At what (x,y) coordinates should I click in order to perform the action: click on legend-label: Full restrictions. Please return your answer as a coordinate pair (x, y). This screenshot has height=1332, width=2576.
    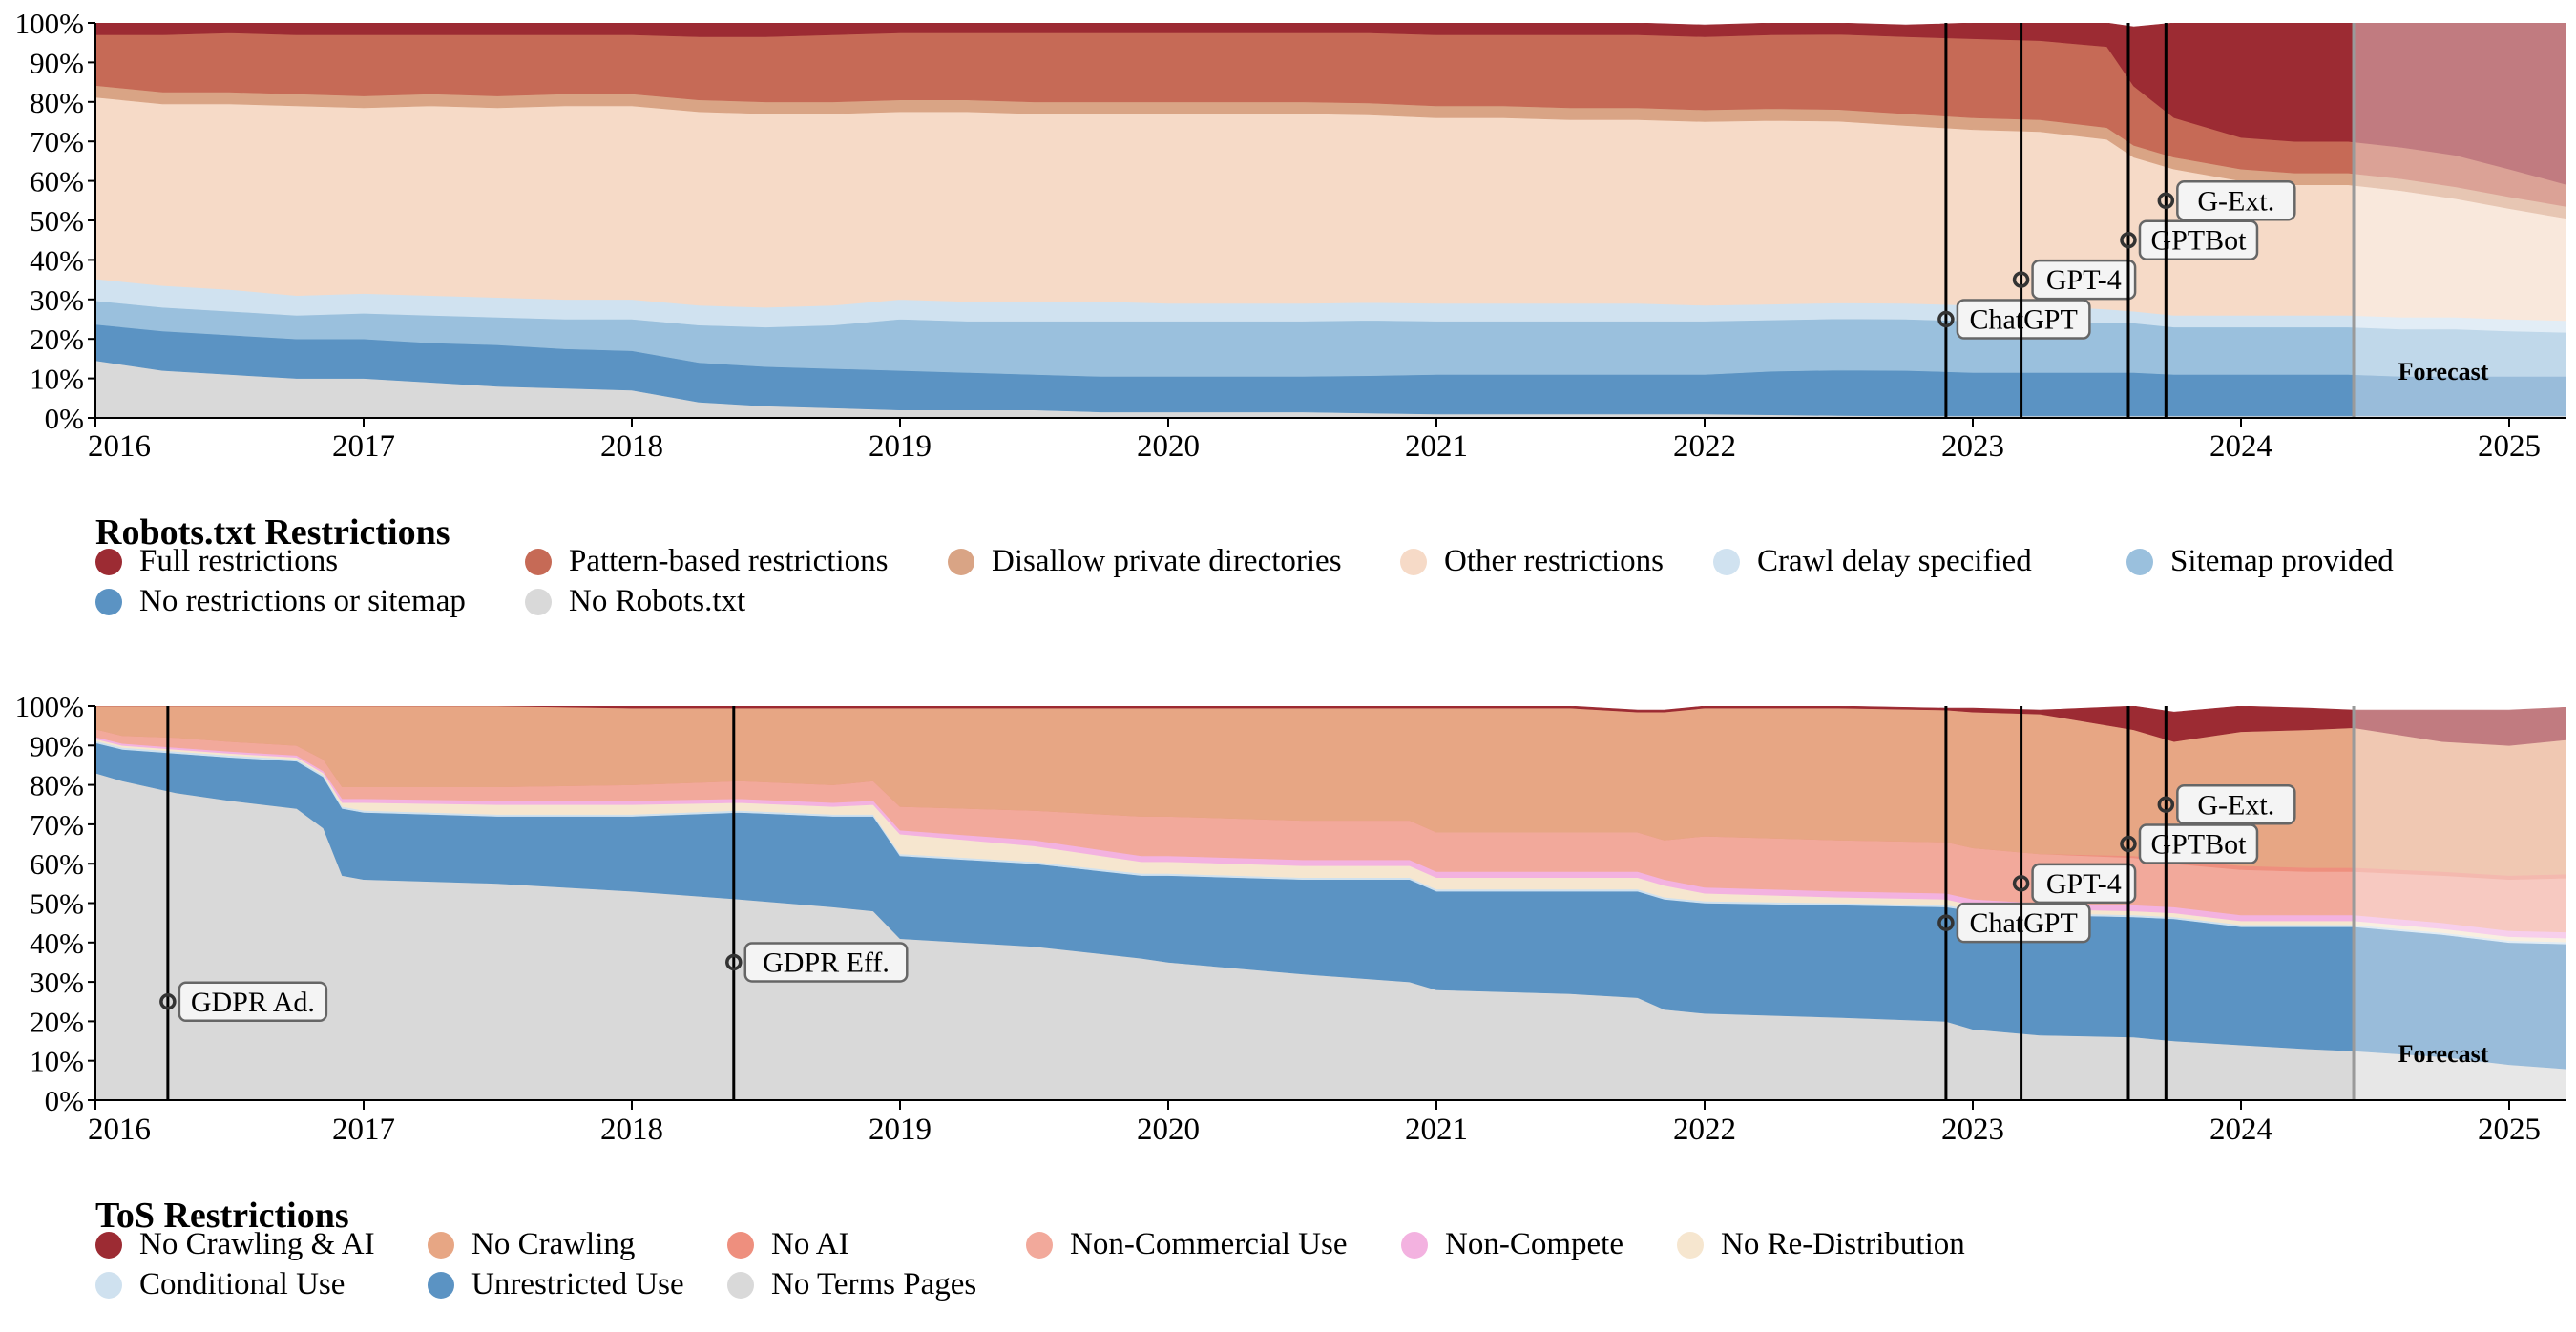
    Looking at the image, I should click on (239, 561).